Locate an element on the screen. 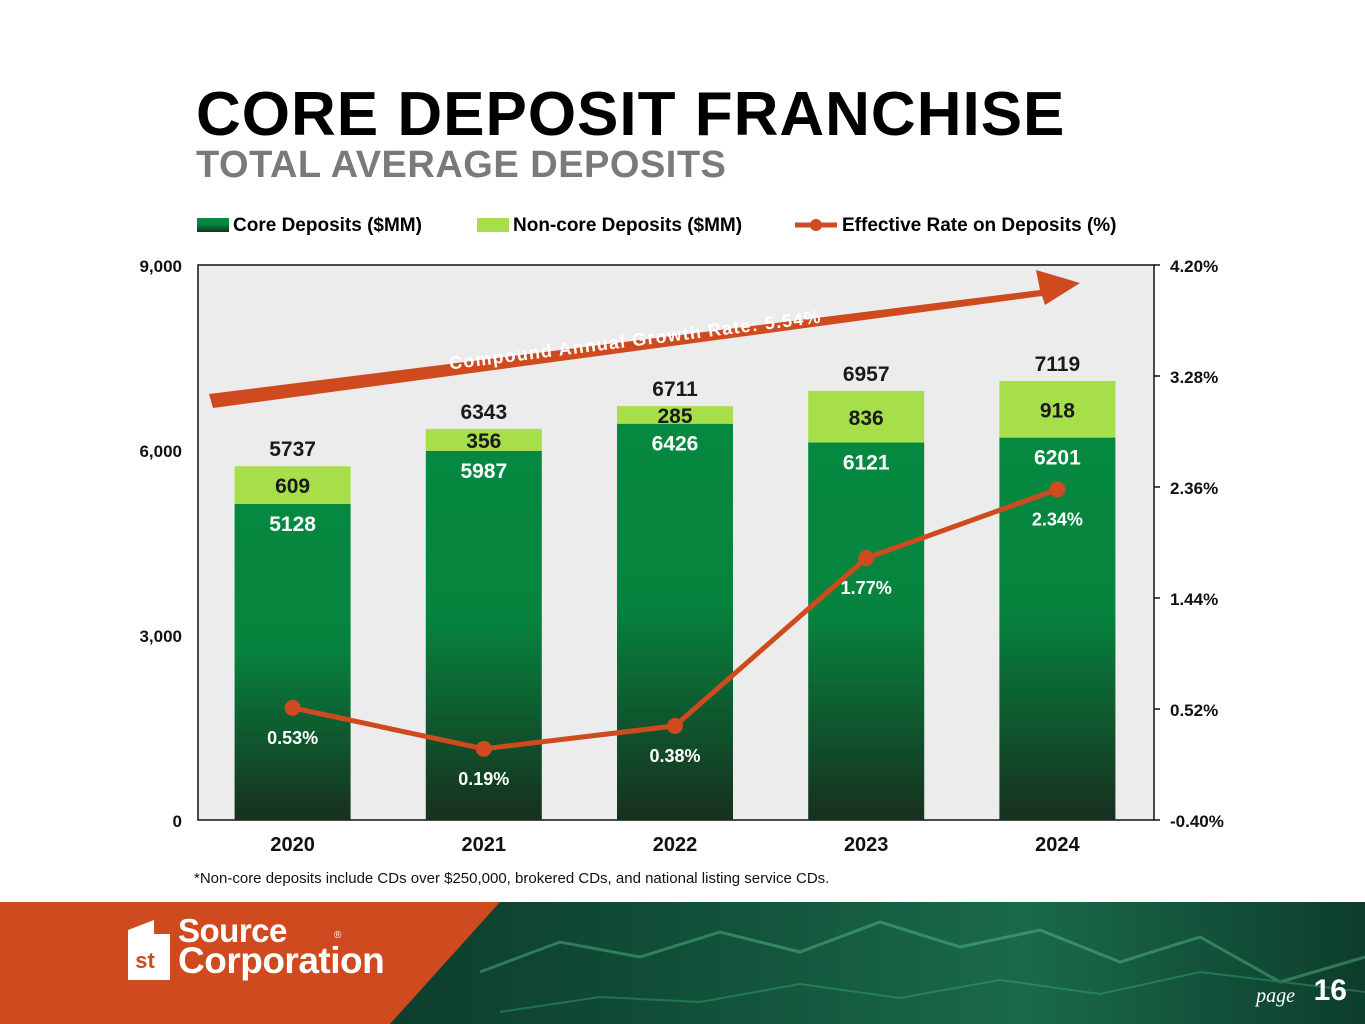 This screenshot has width=1365, height=1024. footer-decoration is located at coordinates (922, 966).